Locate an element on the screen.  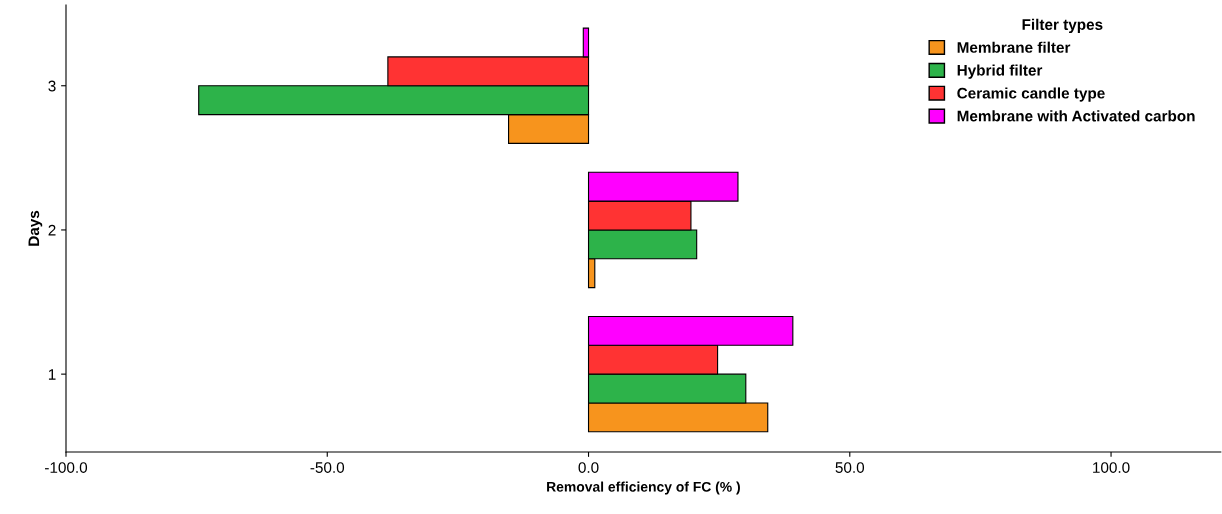
y-tick-label: 1 is located at coordinates (52, 374).